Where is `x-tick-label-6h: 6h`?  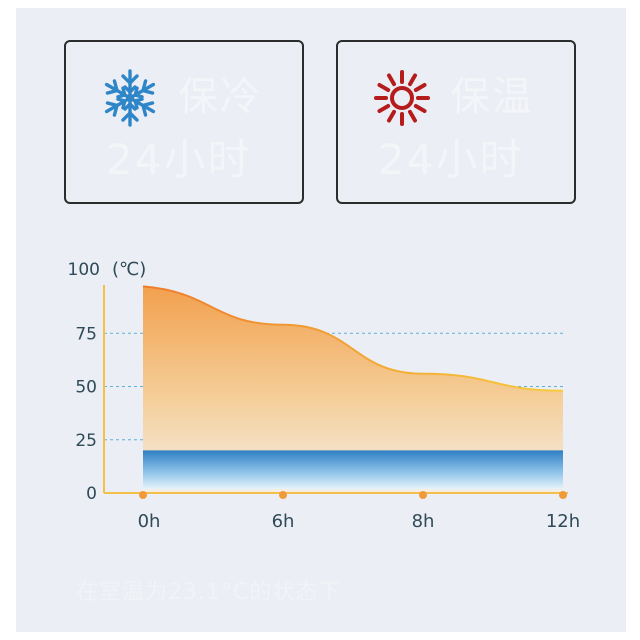 x-tick-label-6h: 6h is located at coordinates (283, 521).